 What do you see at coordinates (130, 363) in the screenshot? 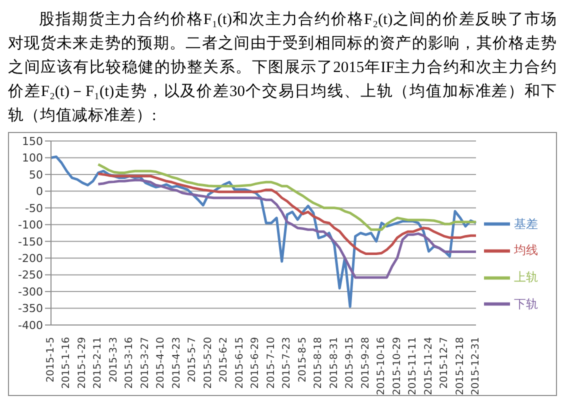
I see `x-tick-label: 2015-3-16` at bounding box center [130, 363].